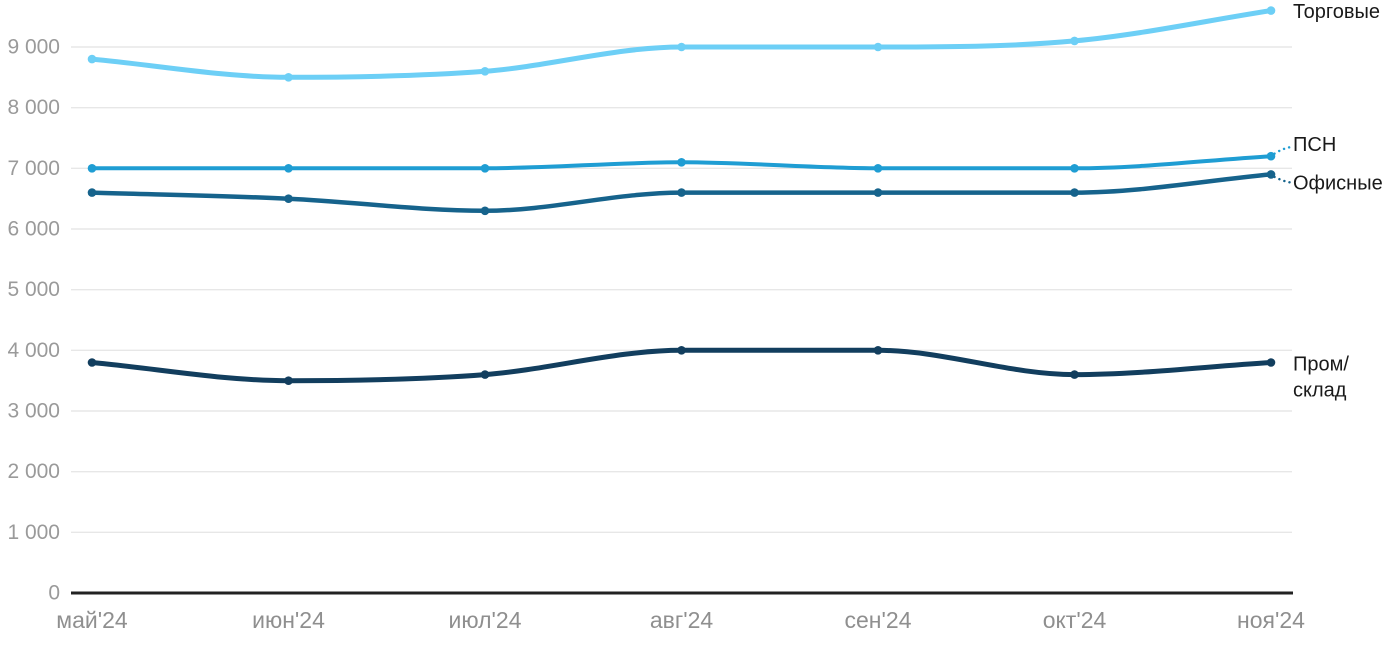  I want to click on series-label-prom-sklad-line-0: Пром/, so click(1321, 365).